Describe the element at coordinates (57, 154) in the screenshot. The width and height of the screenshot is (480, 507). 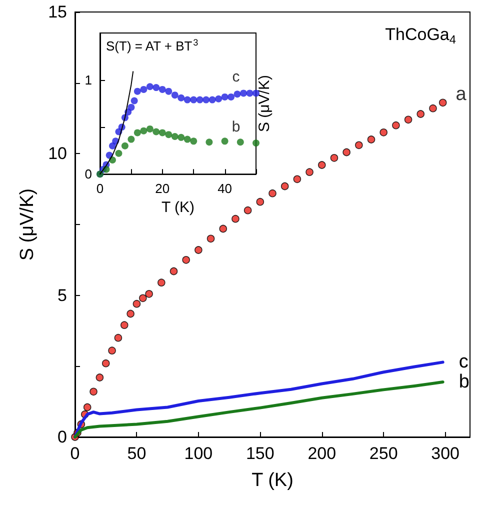
I see `y-tick-label: 10` at that location.